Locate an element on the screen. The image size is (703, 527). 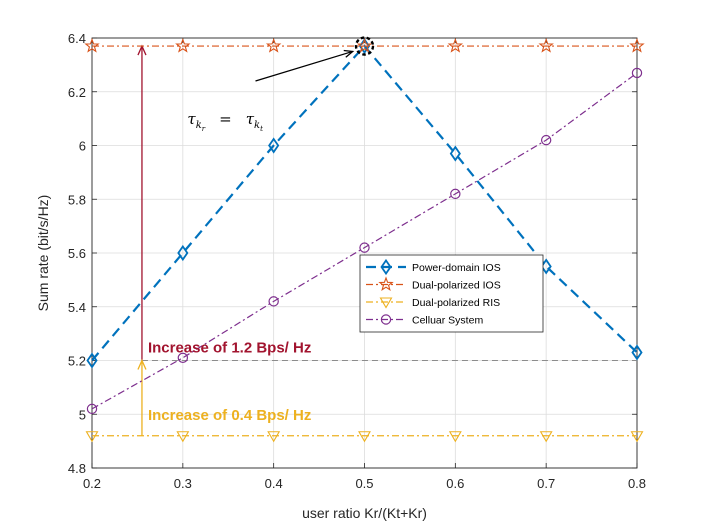
x-tick-label: 0.8 is located at coordinates (637, 483).